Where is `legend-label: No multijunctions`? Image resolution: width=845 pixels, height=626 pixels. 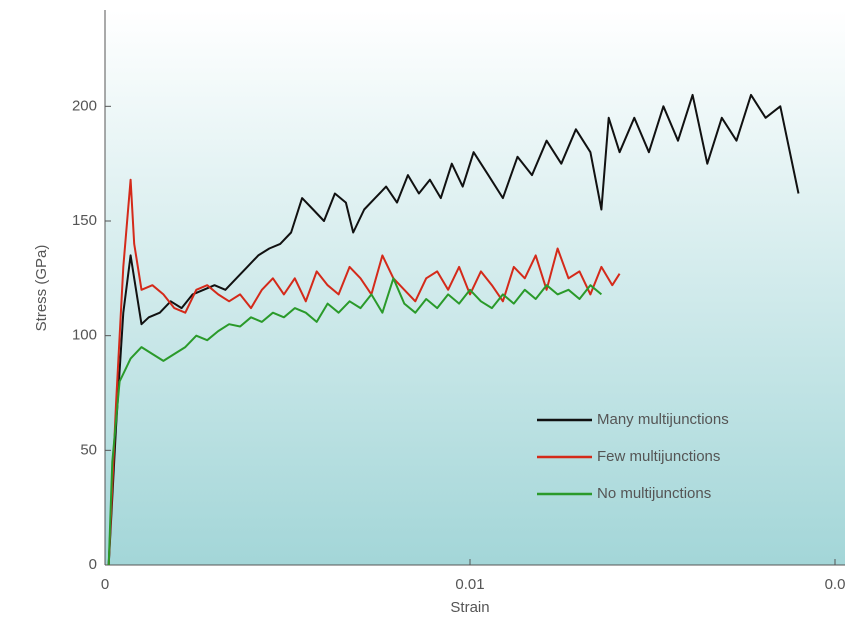 legend-label: No multijunctions is located at coordinates (654, 493).